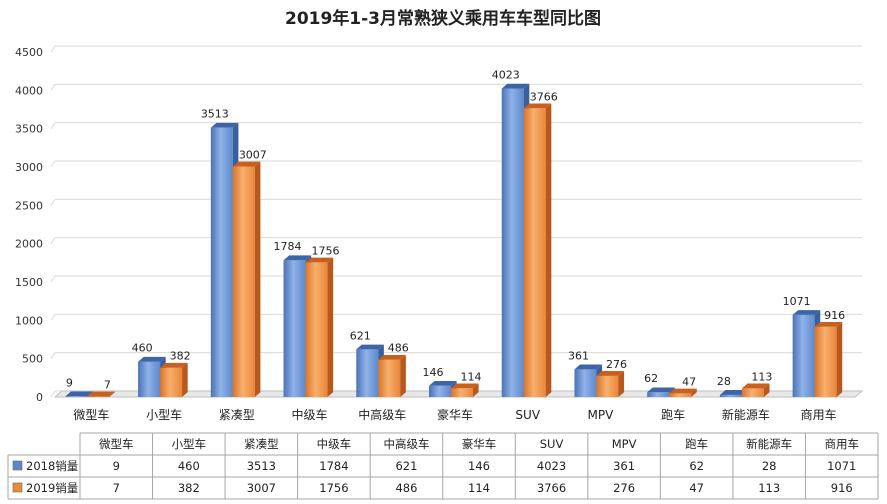 This screenshot has height=504, width=887. Describe the element at coordinates (326, 250) in the screenshot. I see `data-label: 1756` at that location.